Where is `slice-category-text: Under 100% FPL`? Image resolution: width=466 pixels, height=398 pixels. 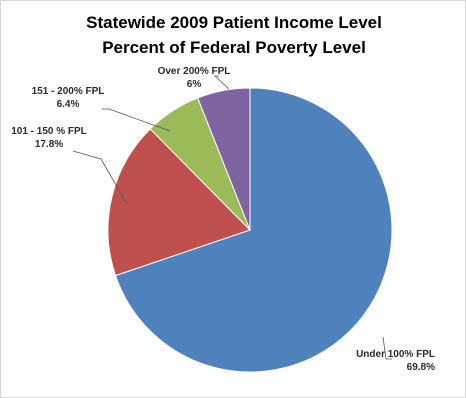
slice-category-text: Under 100% FPL is located at coordinates (395, 354).